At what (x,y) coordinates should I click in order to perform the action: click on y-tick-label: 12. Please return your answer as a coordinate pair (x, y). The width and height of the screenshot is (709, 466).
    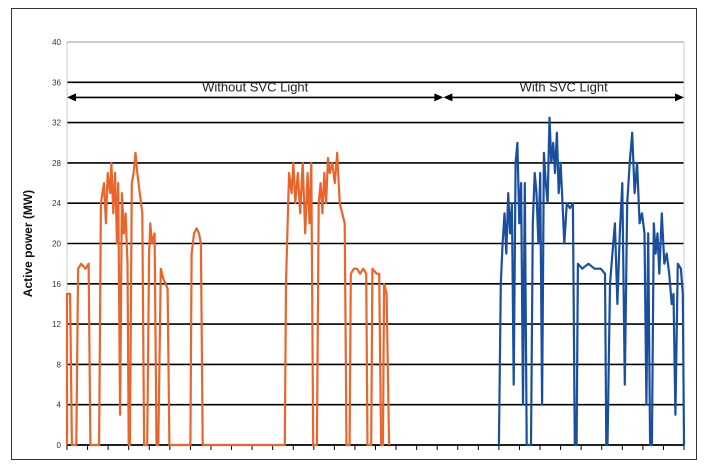
    Looking at the image, I should click on (56, 324).